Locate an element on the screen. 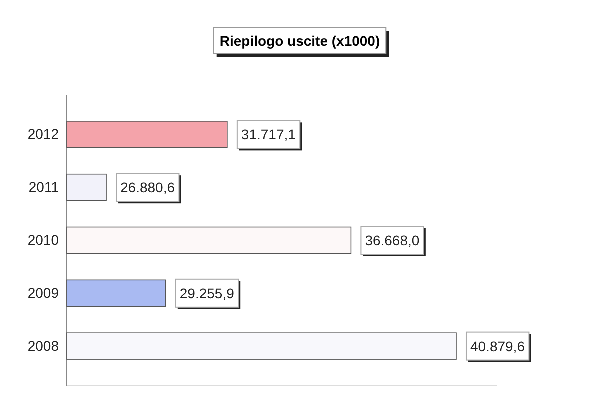  data-label: 40.879,6 is located at coordinates (498, 346).